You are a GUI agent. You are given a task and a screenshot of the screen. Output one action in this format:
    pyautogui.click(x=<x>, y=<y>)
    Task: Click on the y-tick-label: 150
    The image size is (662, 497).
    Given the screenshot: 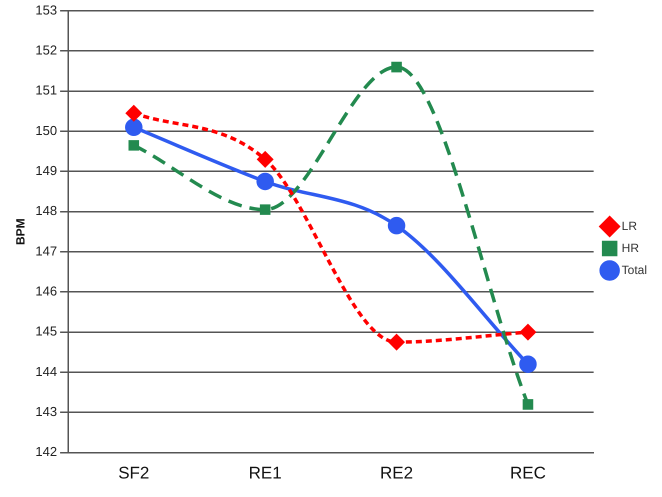 What is the action you would take?
    pyautogui.click(x=46, y=130)
    